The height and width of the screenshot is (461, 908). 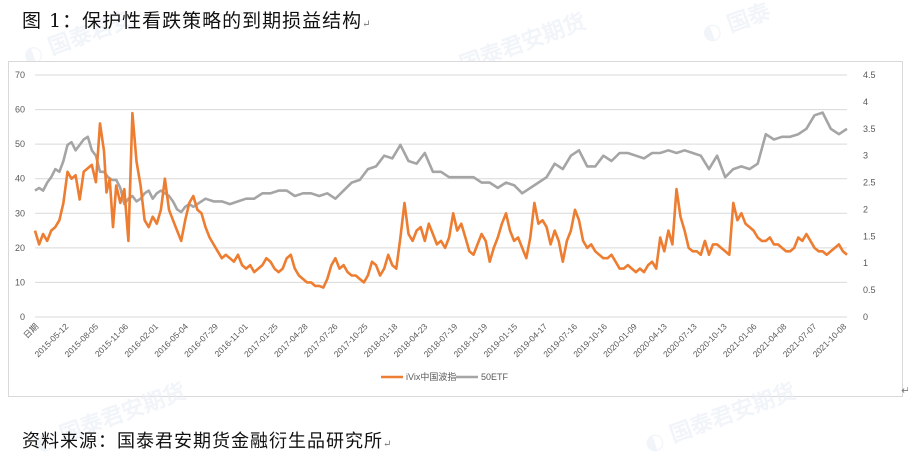 I want to click on right-tick-label: 4.5, so click(x=869, y=75).